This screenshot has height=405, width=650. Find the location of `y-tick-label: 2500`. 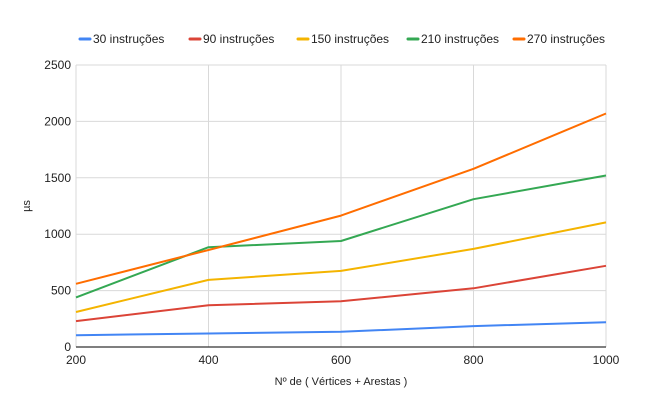

y-tick-label: 2500 is located at coordinates (57, 65).